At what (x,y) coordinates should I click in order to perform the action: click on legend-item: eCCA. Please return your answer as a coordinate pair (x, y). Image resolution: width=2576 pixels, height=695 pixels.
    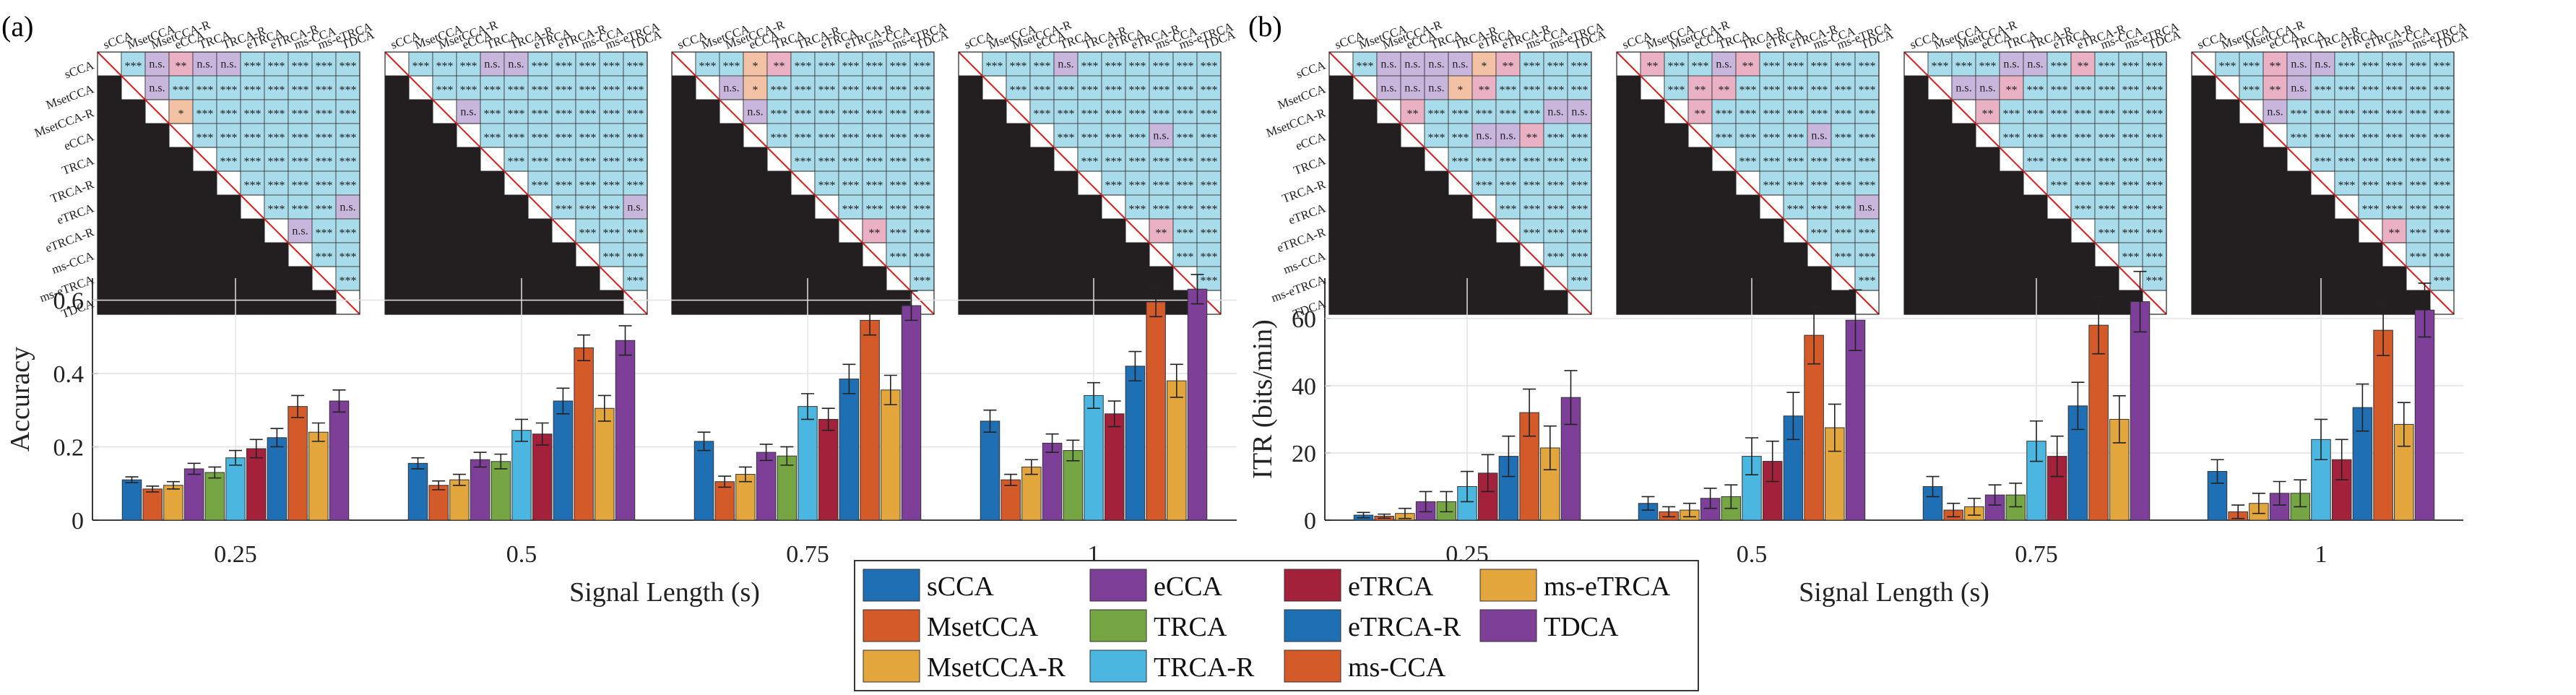
    Looking at the image, I should click on (1156, 585).